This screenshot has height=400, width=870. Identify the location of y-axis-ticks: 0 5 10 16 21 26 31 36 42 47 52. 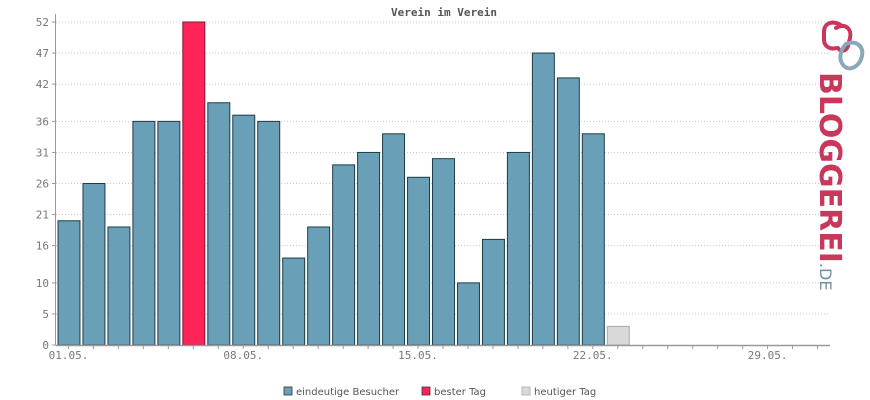
(46, 184).